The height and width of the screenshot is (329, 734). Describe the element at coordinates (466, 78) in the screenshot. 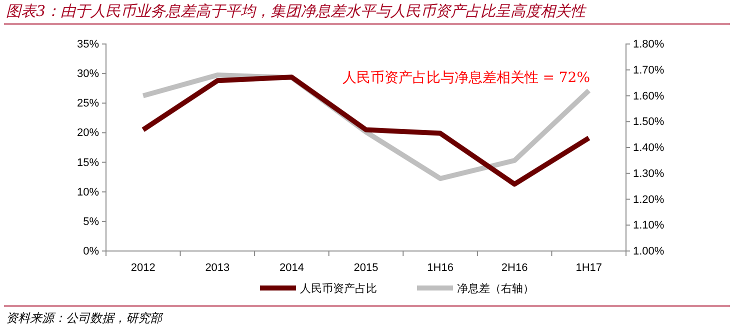

I see `annotation: 人民币资产占比与净息差相关性 = 72%` at that location.